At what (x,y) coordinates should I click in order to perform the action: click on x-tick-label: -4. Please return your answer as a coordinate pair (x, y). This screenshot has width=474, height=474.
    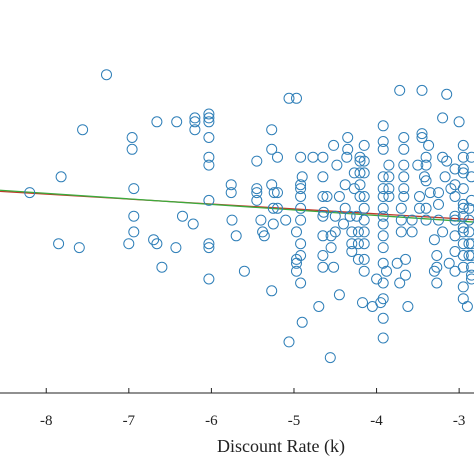
    Looking at the image, I should click on (376, 421).